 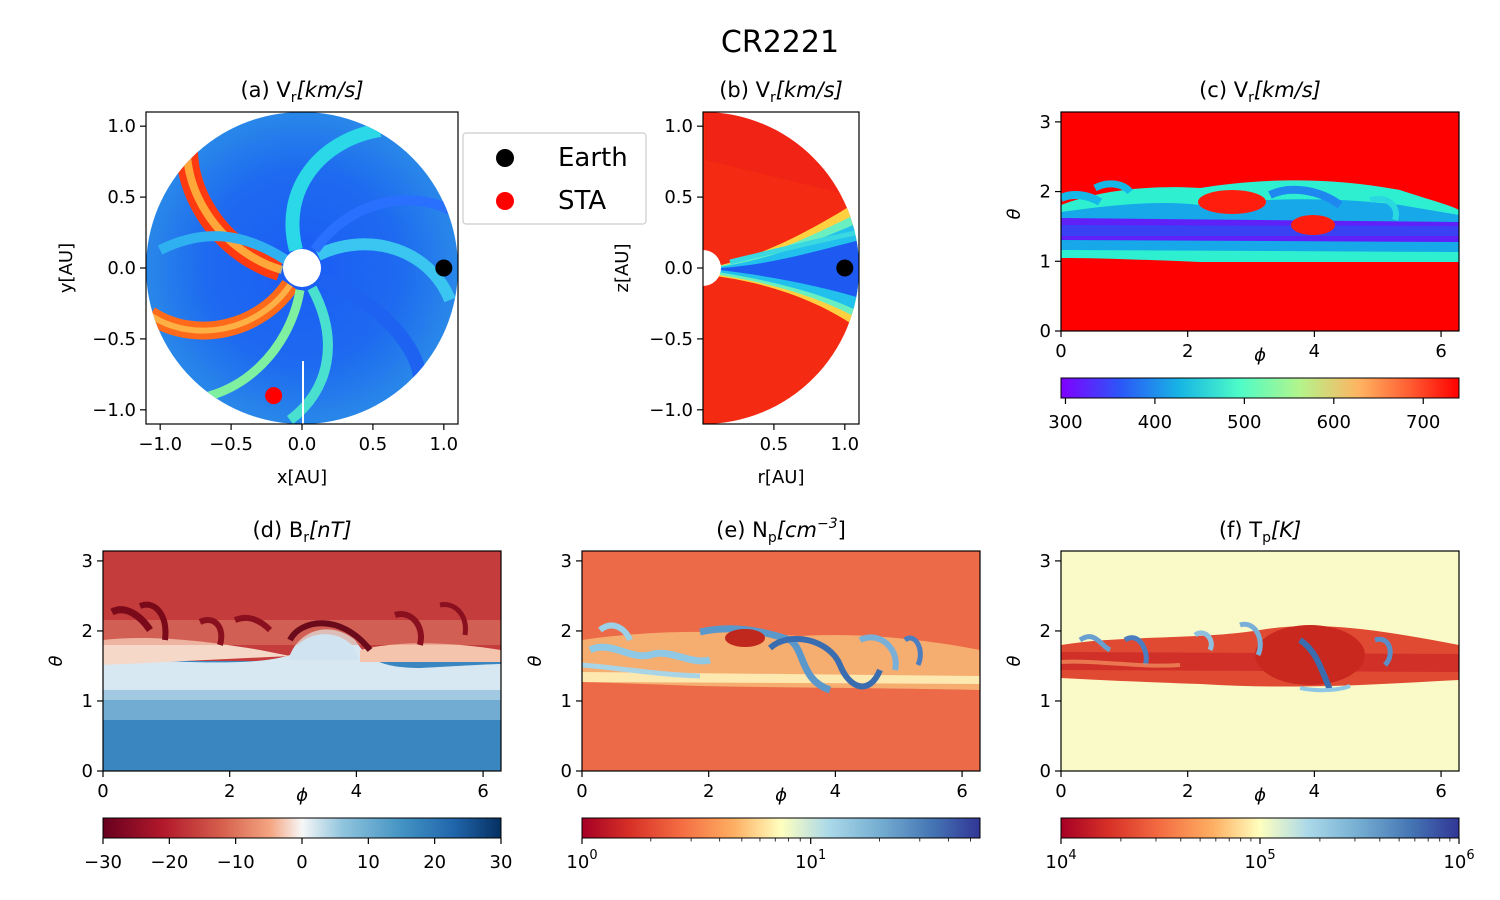 What do you see at coordinates (1045, 261) in the screenshot?
I see `panel-c-ytick-label: 1` at bounding box center [1045, 261].